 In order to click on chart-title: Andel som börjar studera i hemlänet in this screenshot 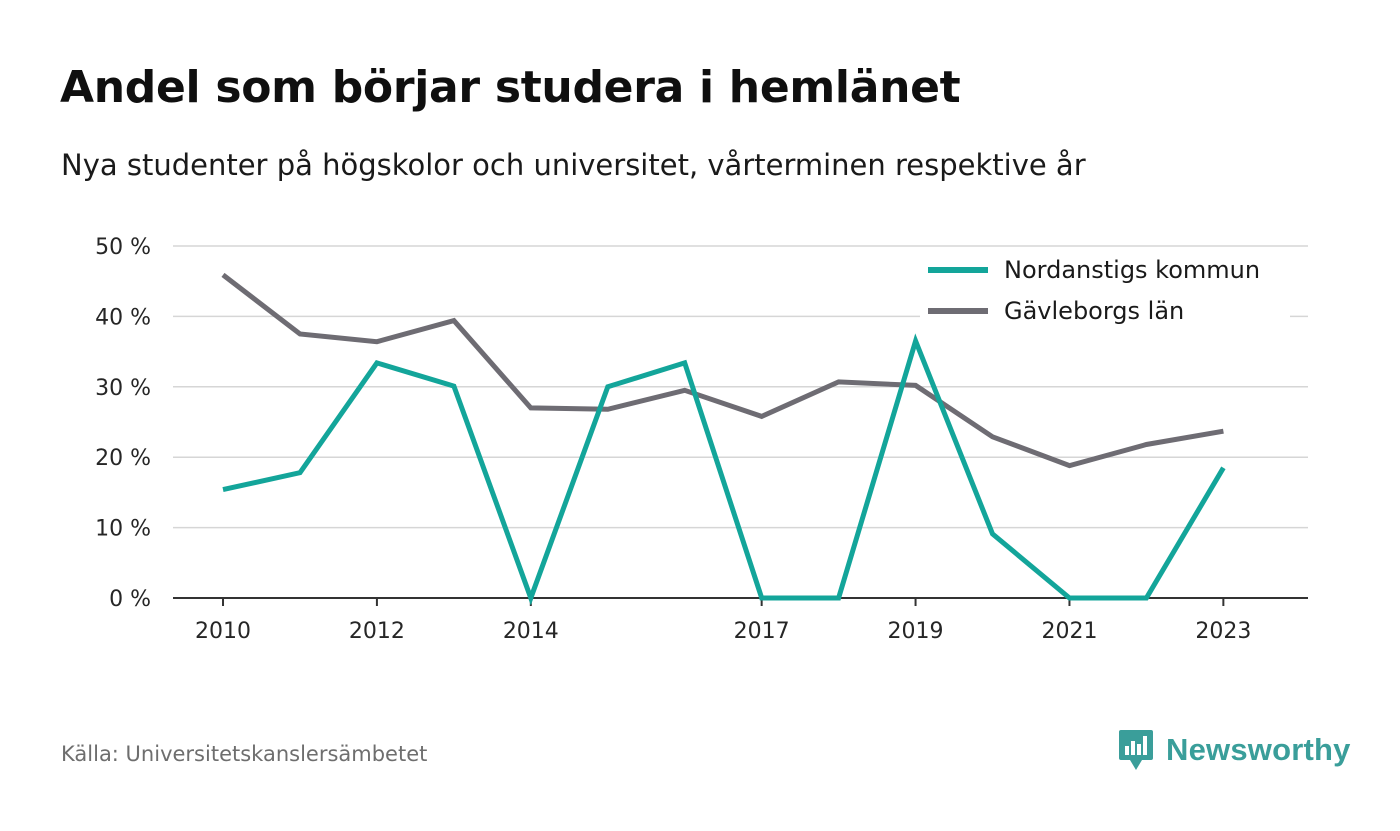, I will do `click(510, 87)`.